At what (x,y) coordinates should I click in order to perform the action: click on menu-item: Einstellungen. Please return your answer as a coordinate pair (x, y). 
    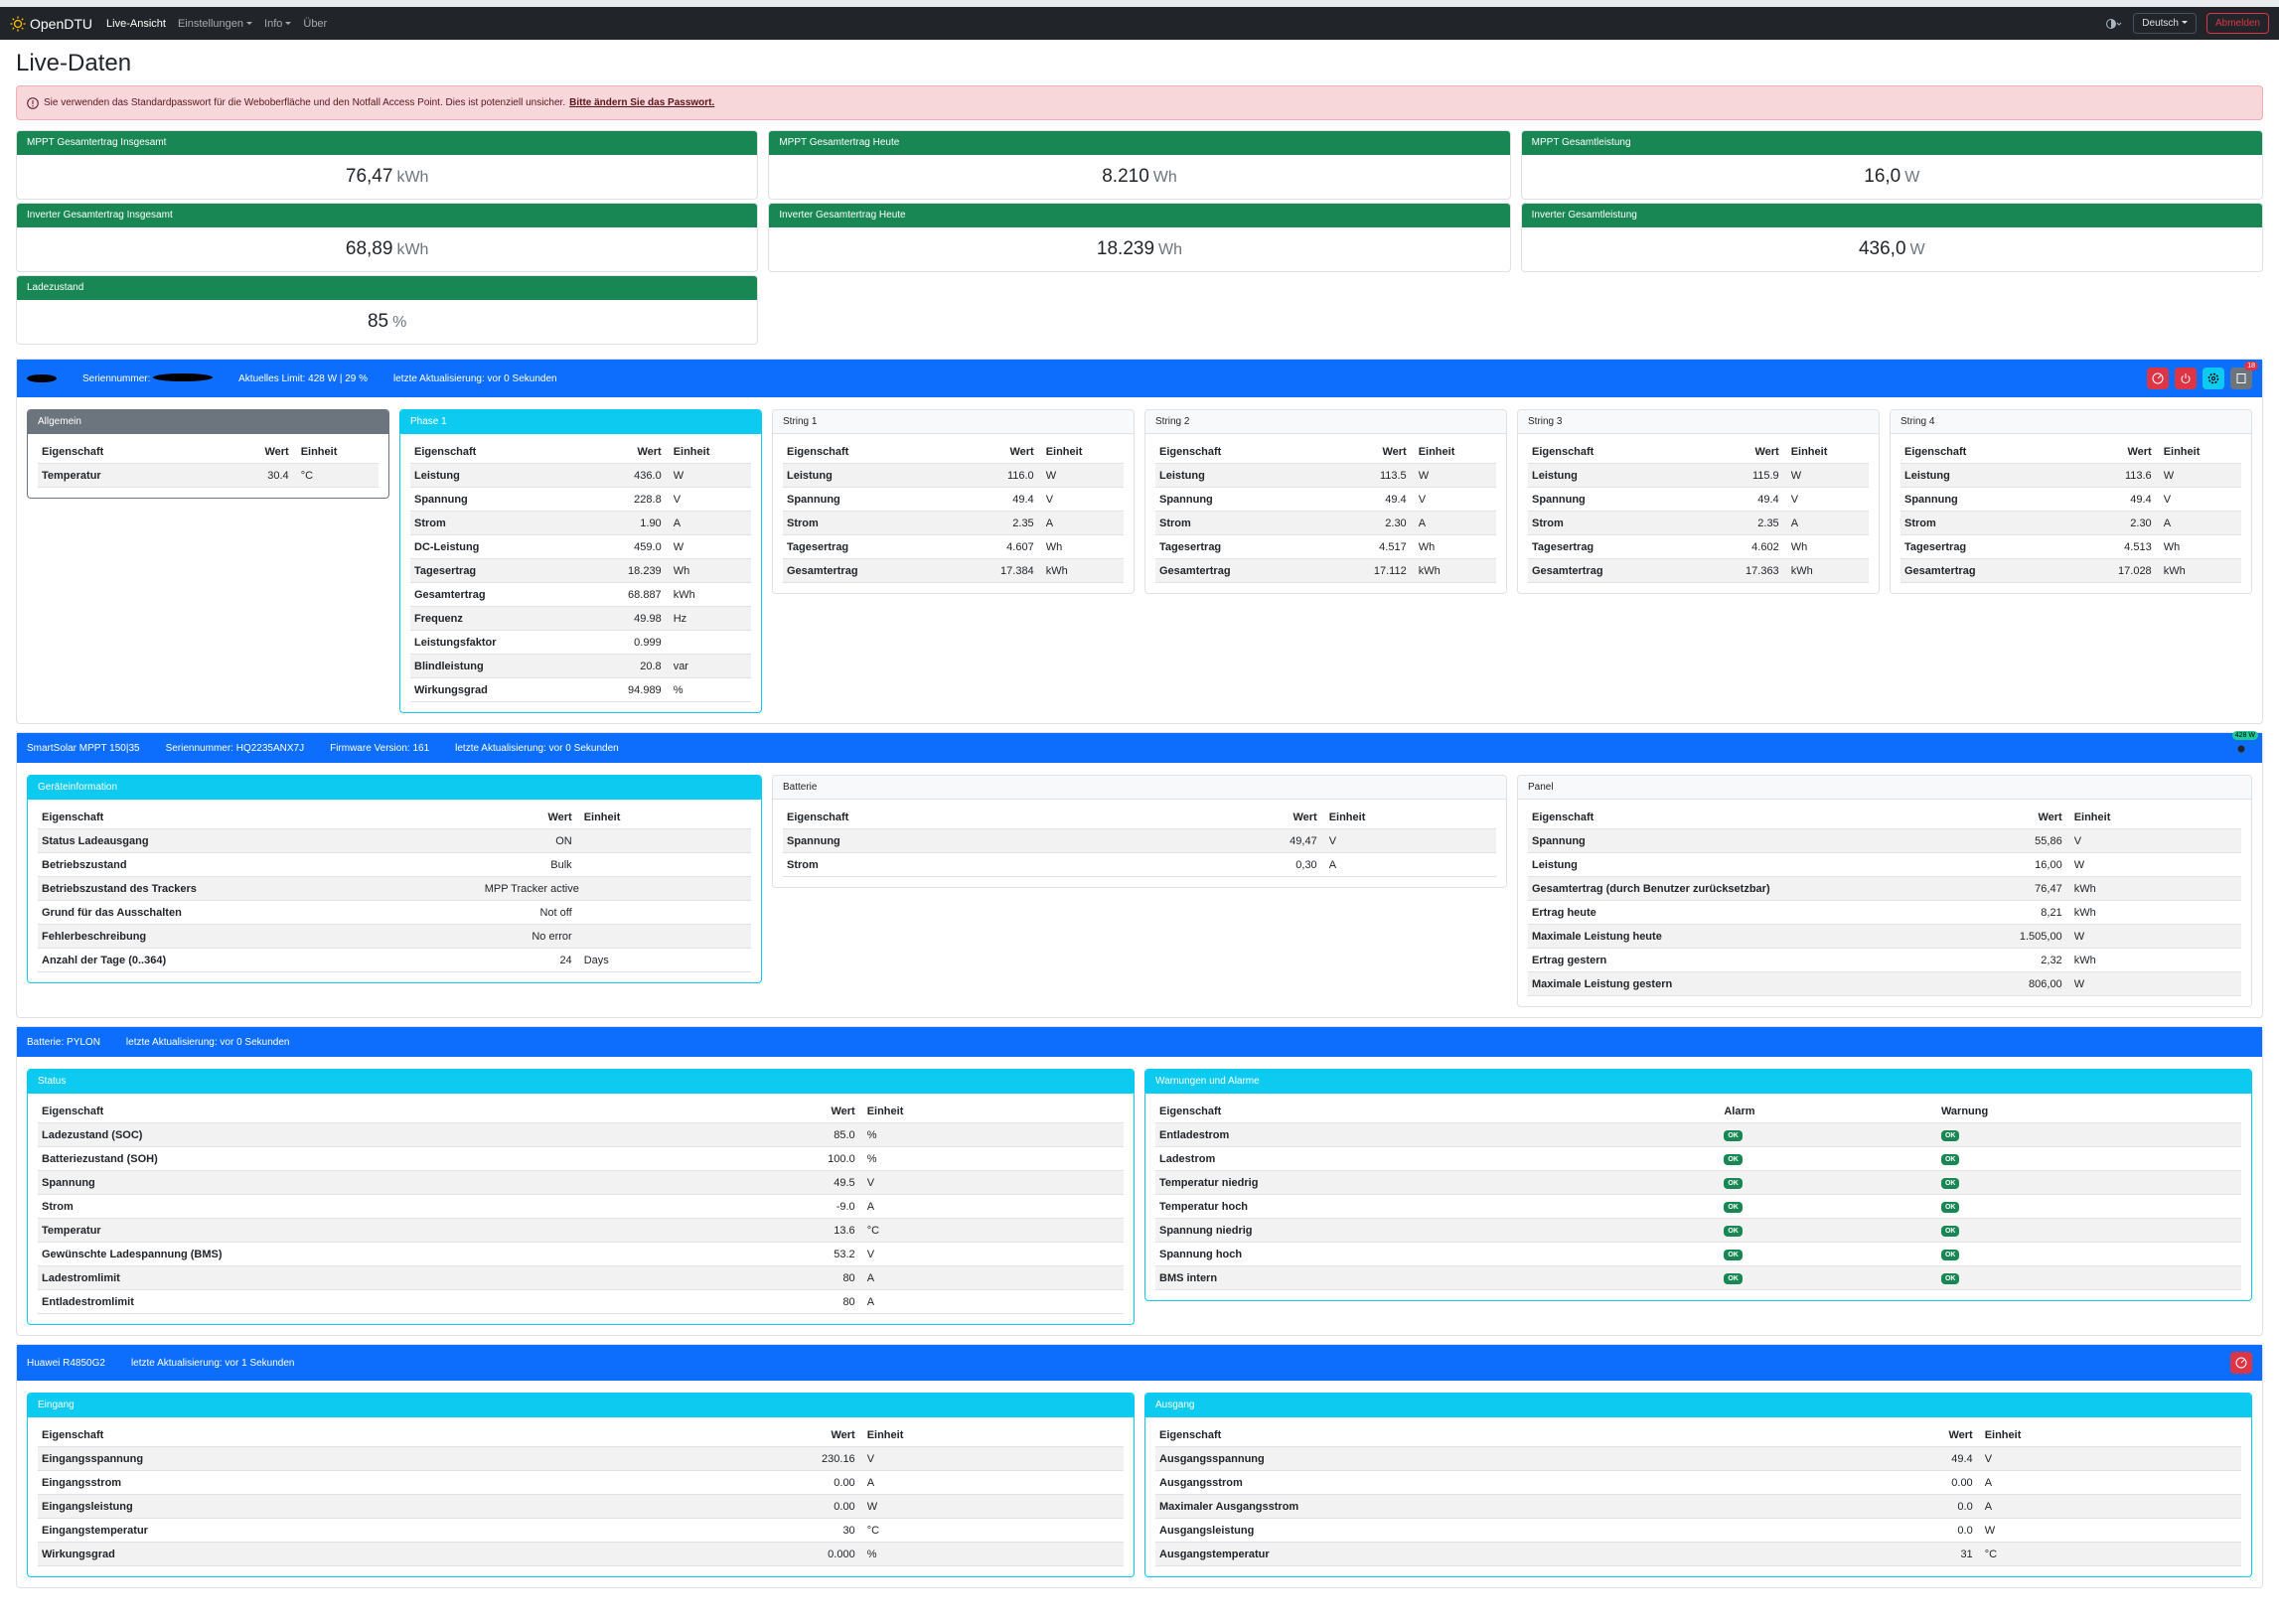
    Looking at the image, I should click on (215, 24).